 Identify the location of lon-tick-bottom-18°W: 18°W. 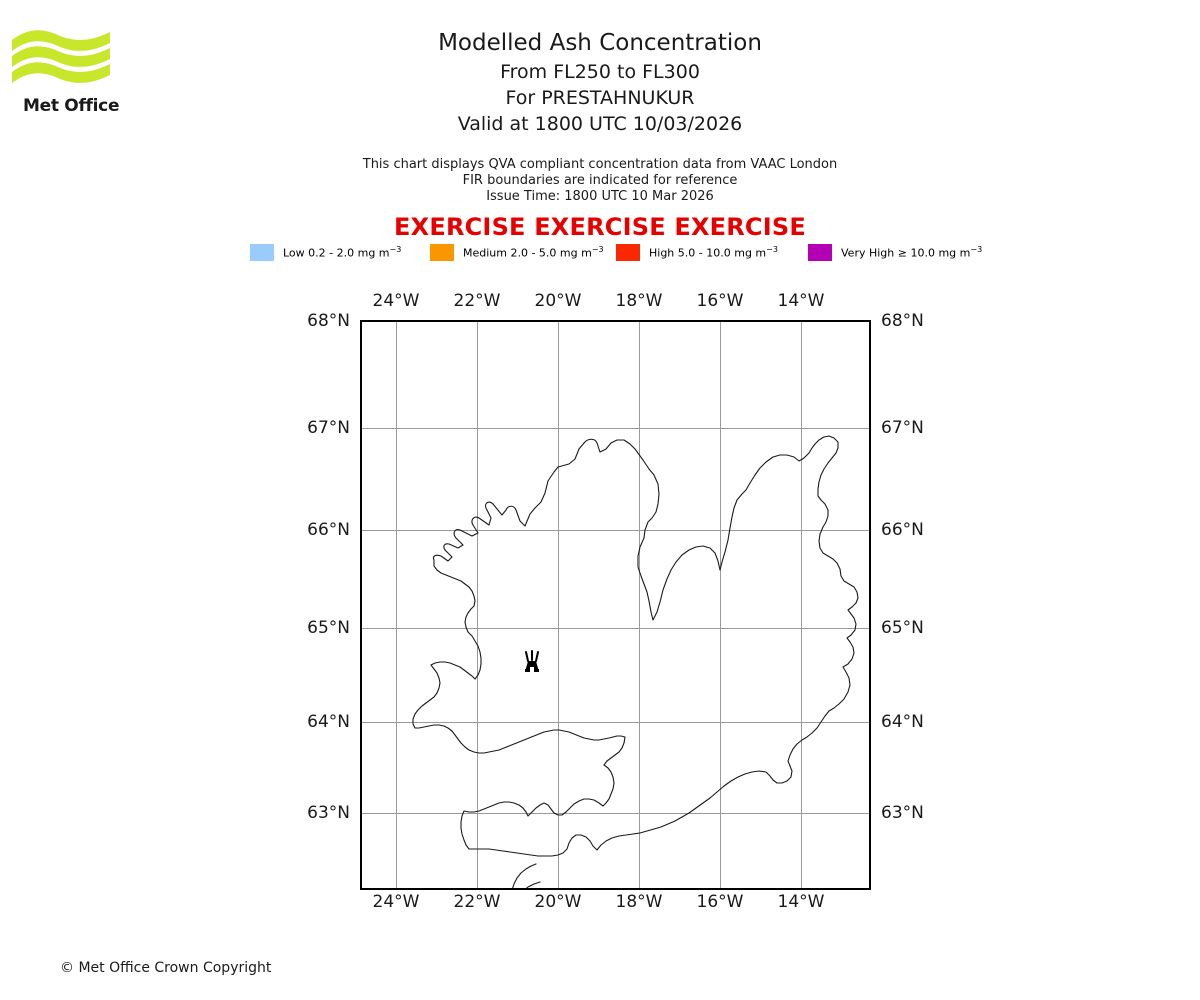
(639, 902).